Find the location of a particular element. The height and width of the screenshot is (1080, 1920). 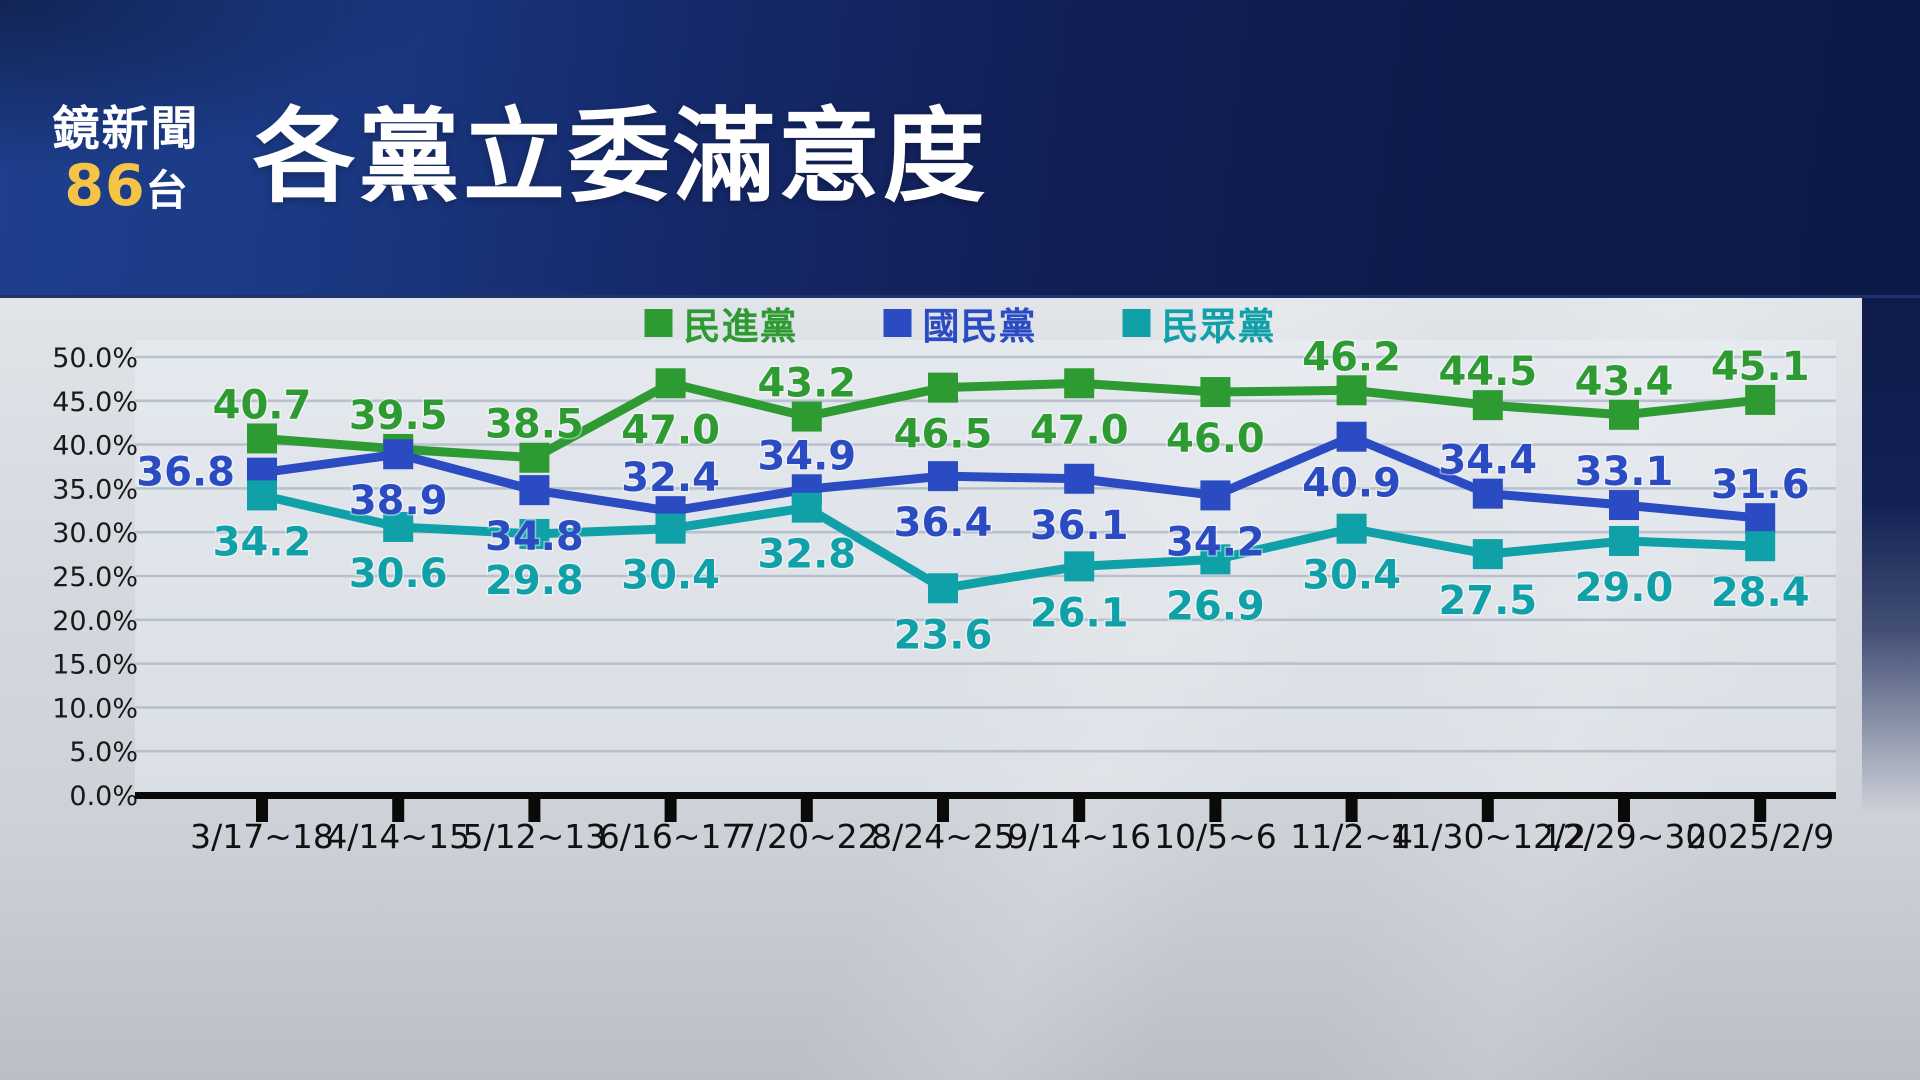

x-axis-line is located at coordinates (985, 795).